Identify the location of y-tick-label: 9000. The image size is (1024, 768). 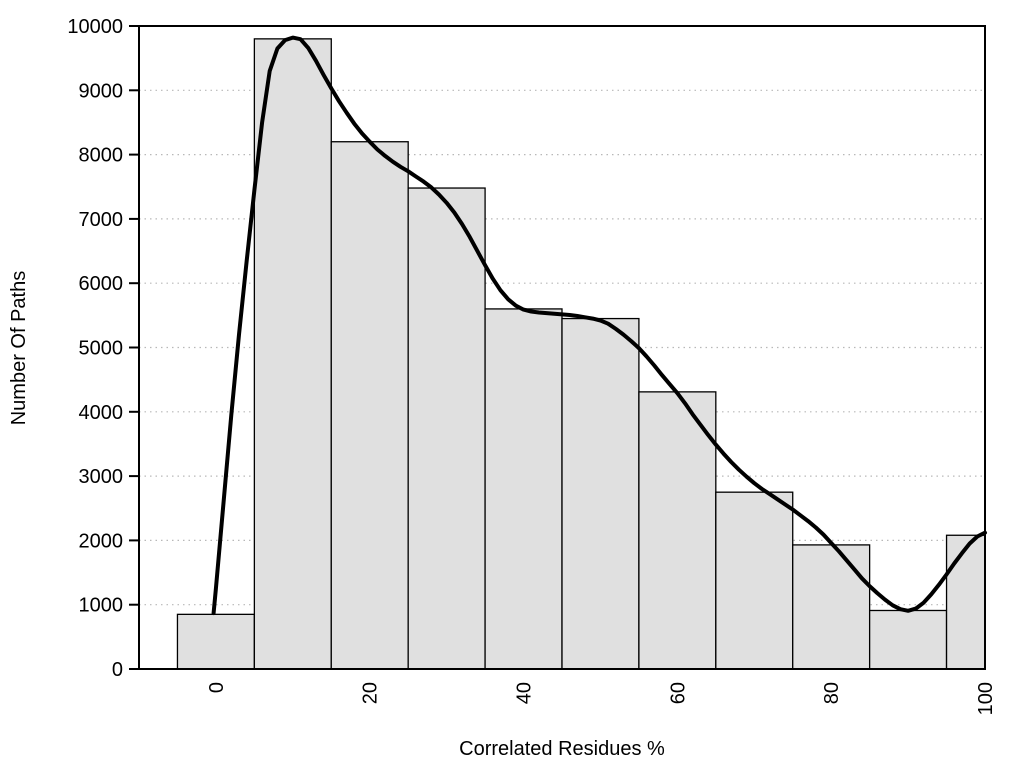
(101, 91).